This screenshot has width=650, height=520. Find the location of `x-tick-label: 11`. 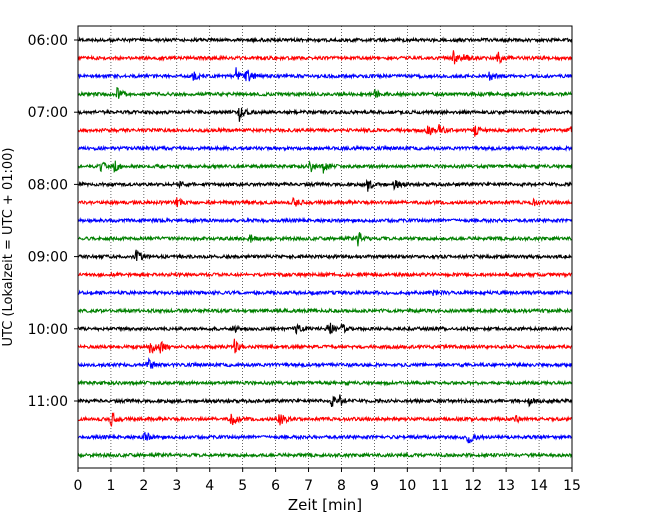

x-tick-label: 11 is located at coordinates (440, 486).